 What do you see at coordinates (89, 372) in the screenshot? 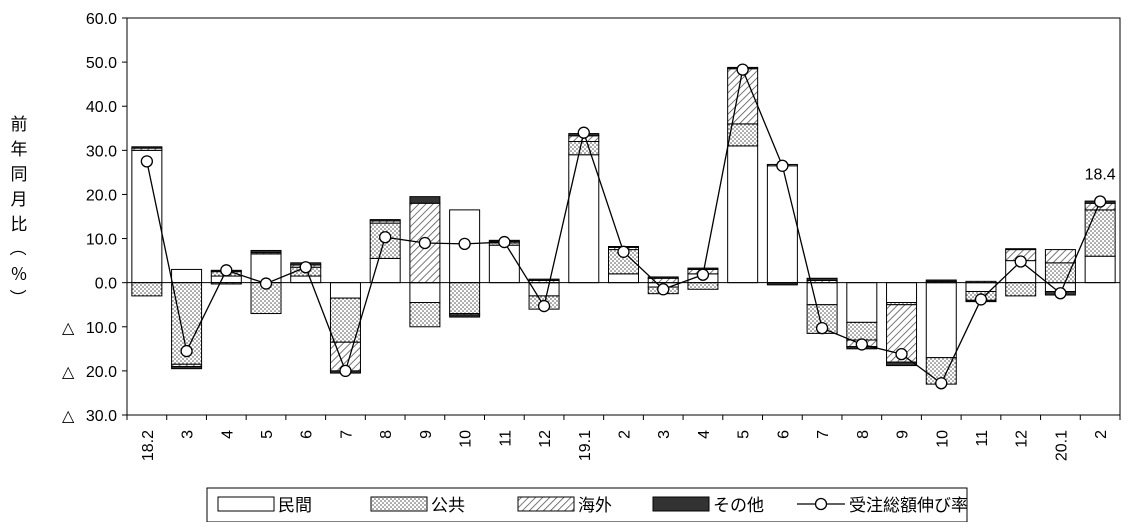
I see `y-tick-label: △ 20.0` at bounding box center [89, 372].